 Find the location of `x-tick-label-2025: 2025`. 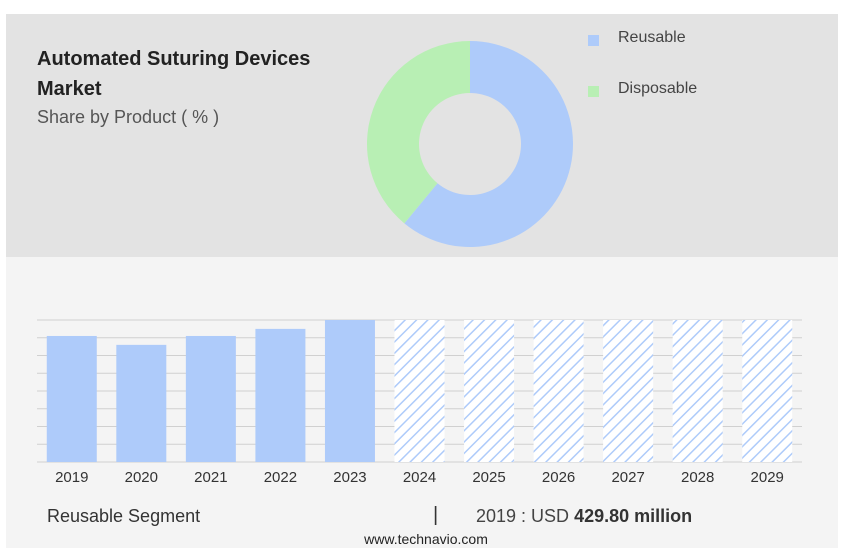

x-tick-label-2025: 2025 is located at coordinates (488, 477).